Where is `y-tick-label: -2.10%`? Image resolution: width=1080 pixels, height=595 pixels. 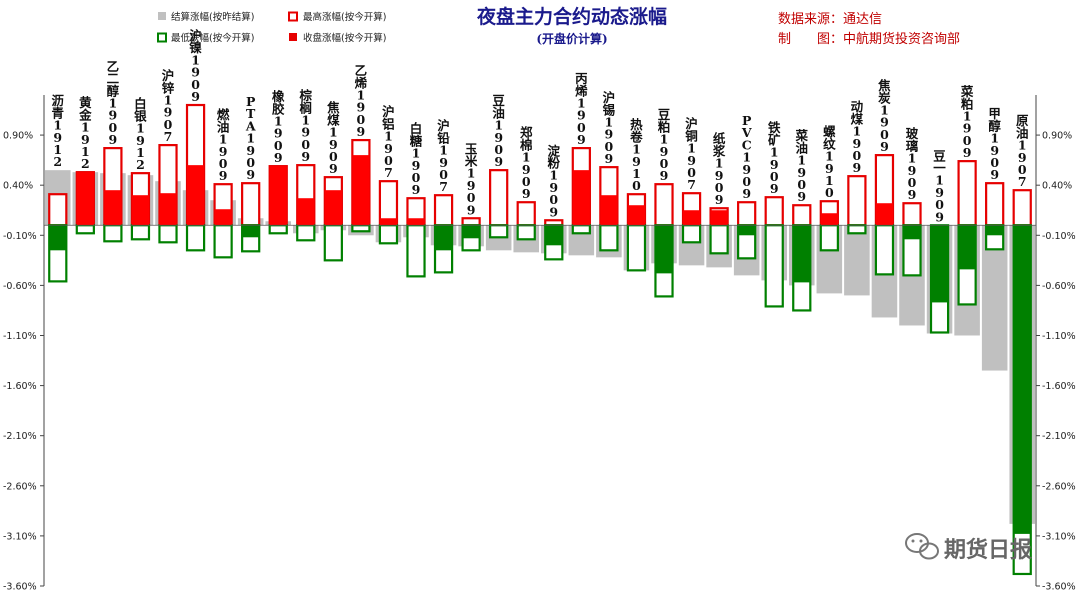 y-tick-label: -2.10% is located at coordinates (20, 436).